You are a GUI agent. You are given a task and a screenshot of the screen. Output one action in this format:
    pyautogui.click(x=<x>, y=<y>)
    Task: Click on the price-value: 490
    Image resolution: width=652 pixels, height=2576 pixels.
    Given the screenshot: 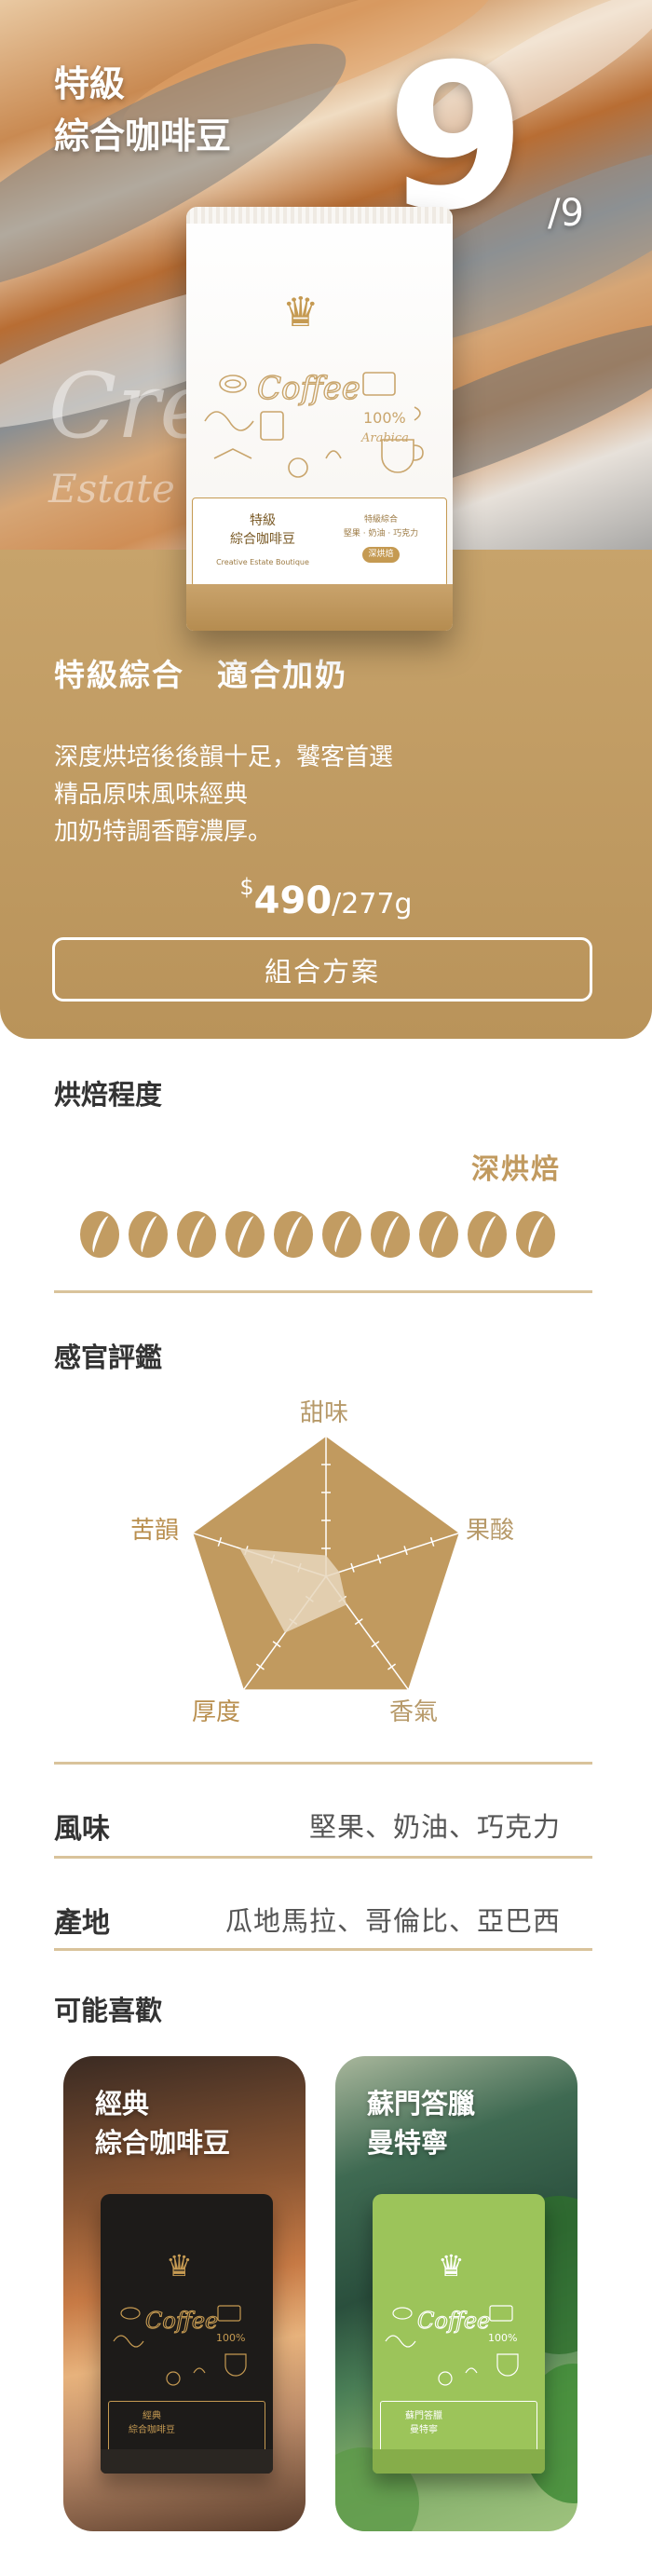 What is the action you would take?
    pyautogui.click(x=293, y=900)
    